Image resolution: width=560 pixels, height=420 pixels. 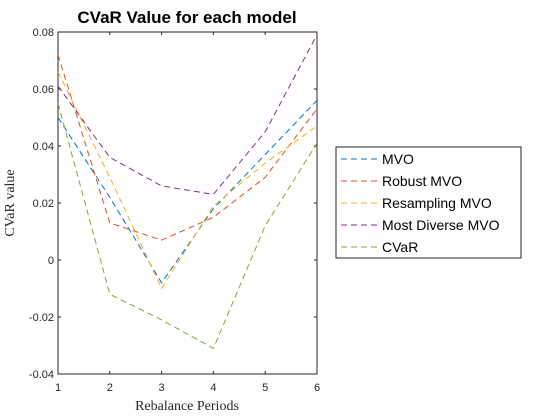 What do you see at coordinates (110, 388) in the screenshot?
I see `x-tick-label: 2` at bounding box center [110, 388].